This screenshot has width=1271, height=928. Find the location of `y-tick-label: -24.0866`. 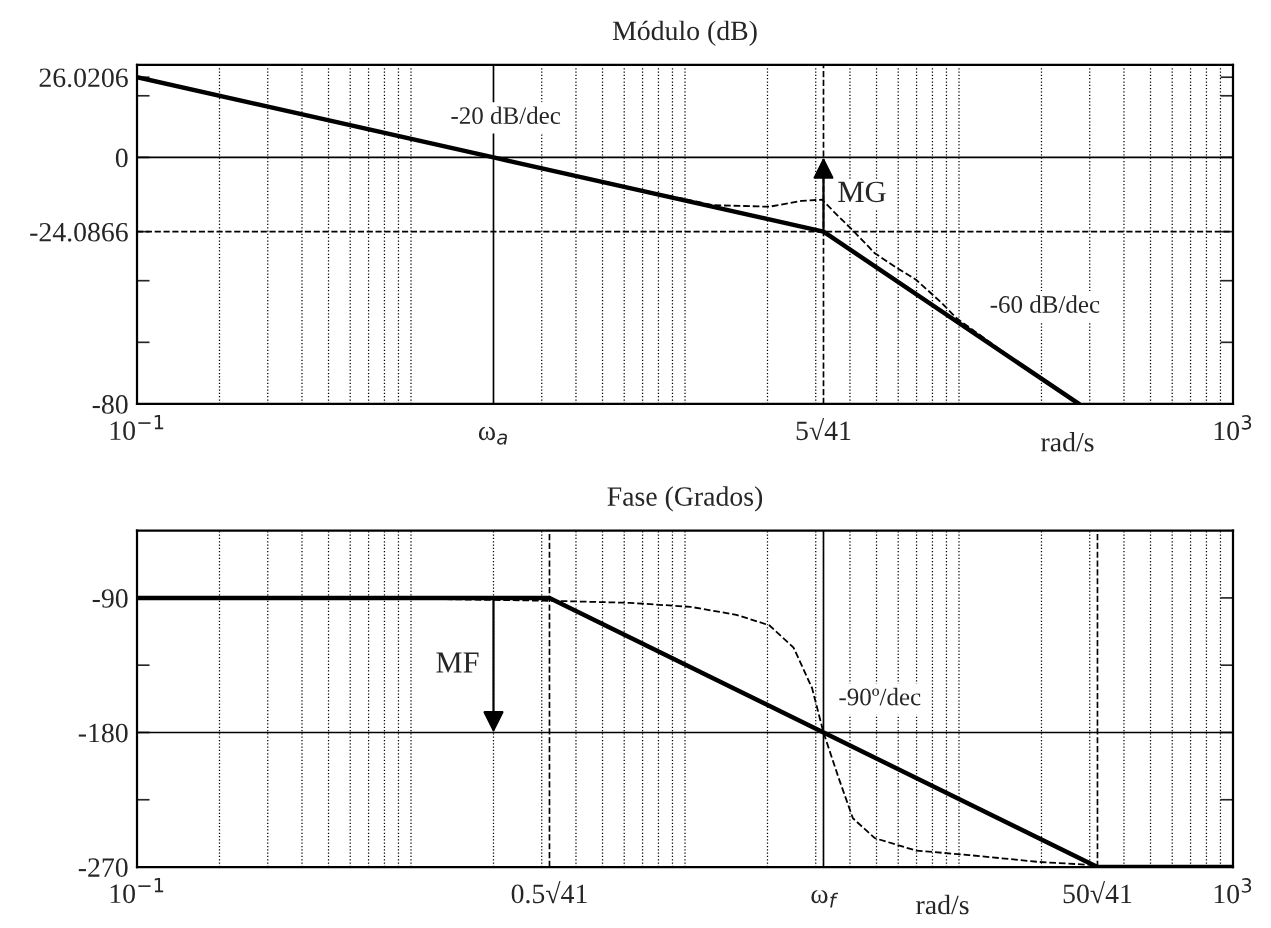

y-tick-label: -24.0866 is located at coordinates (79, 232).